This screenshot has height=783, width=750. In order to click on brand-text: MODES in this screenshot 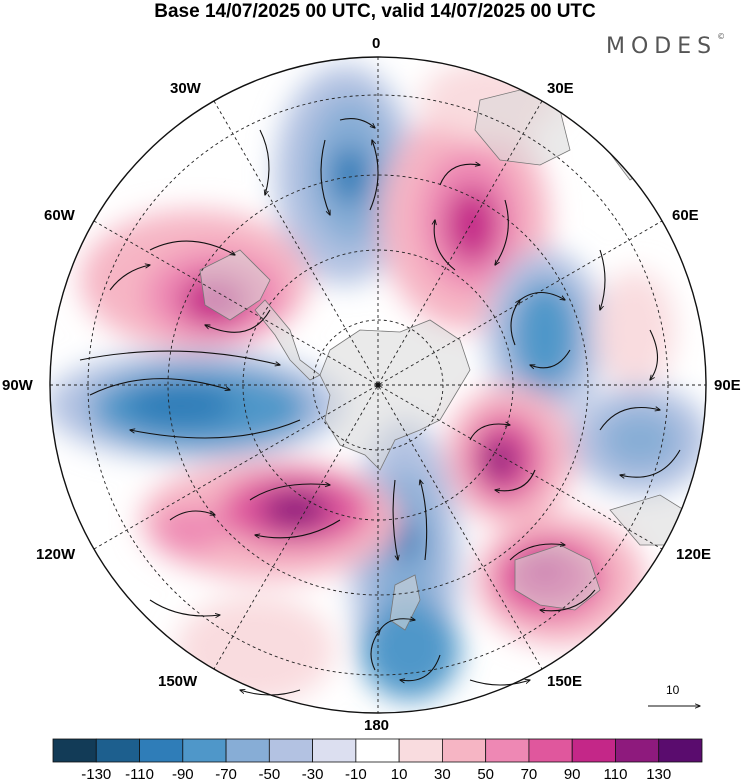, I will do `click(662, 46)`.